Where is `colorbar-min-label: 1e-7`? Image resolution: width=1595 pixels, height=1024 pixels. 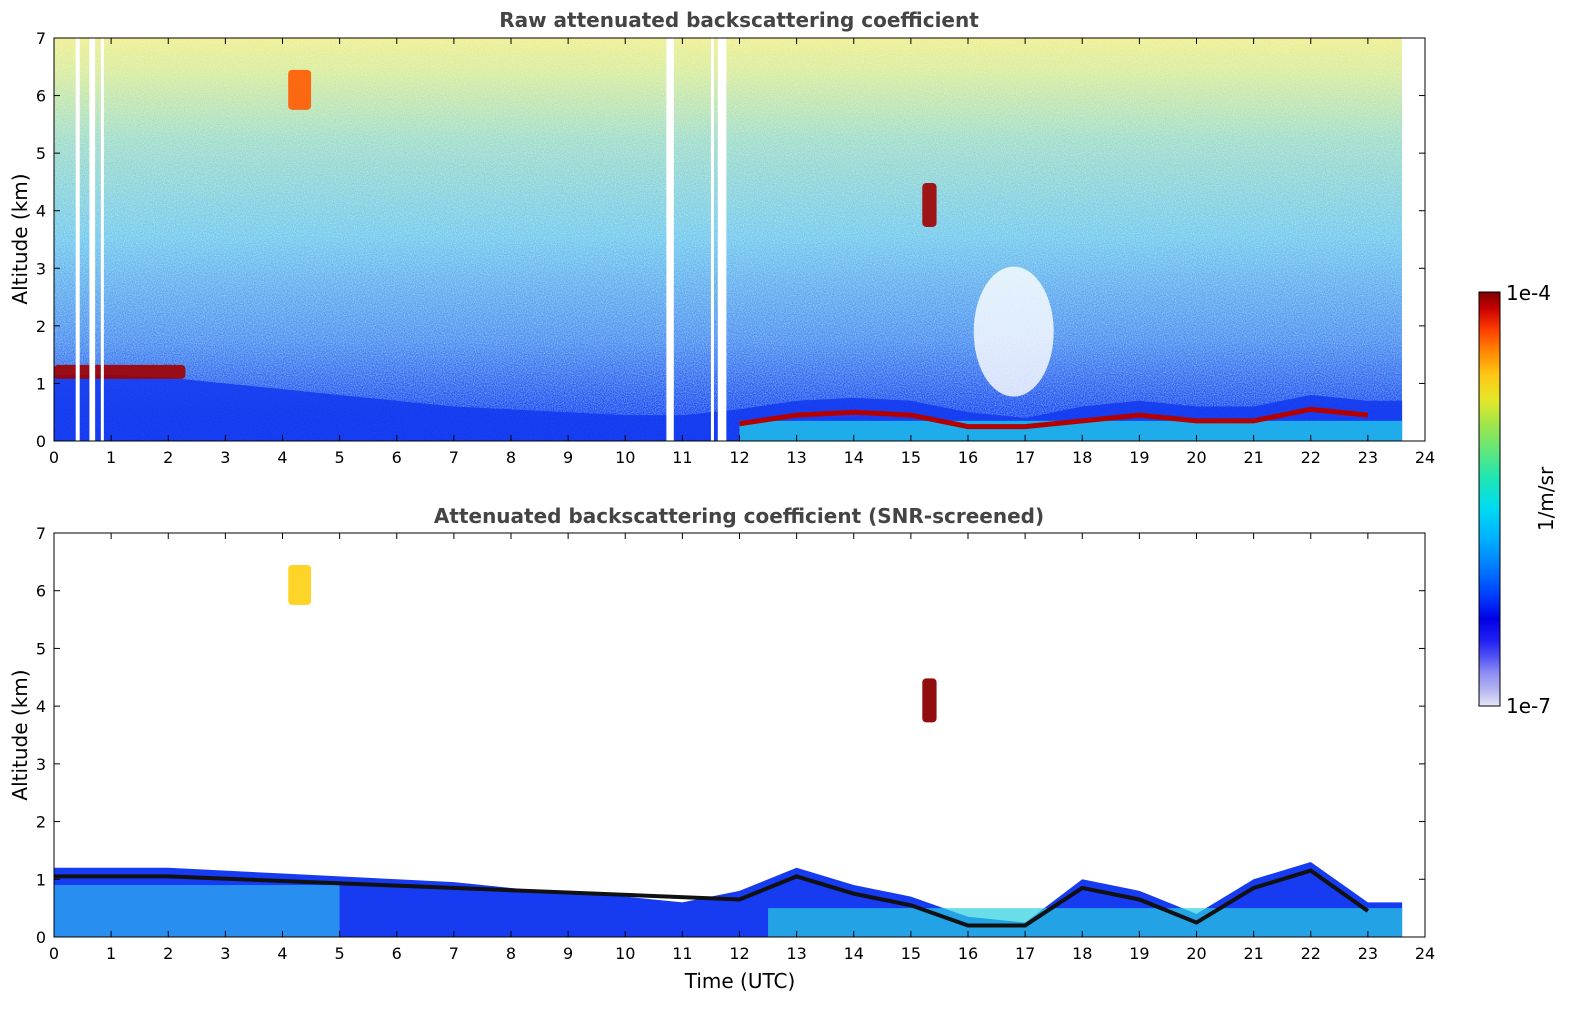 colorbar-min-label: 1e-7 is located at coordinates (1528, 706).